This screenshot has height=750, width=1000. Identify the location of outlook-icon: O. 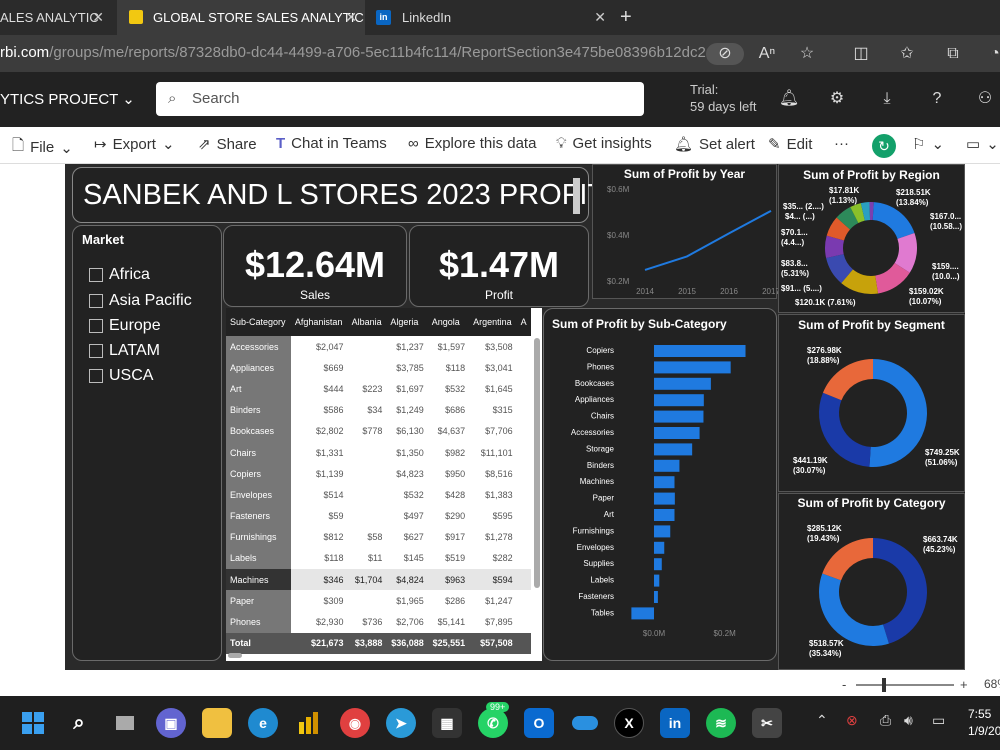
(539, 723).